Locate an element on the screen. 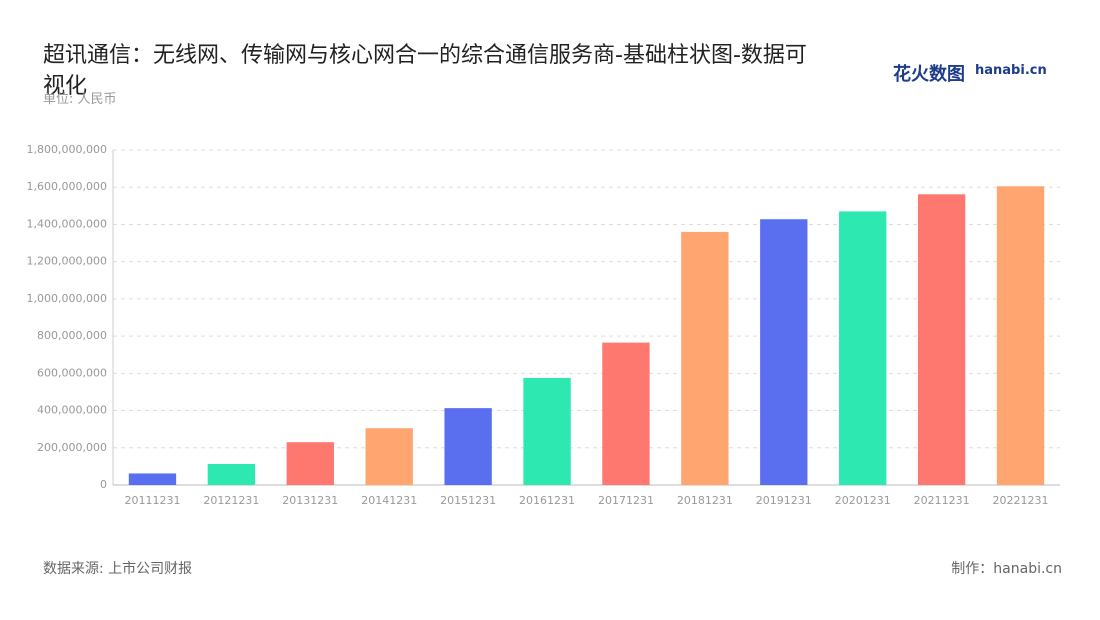  x-tick-label: 20171231 is located at coordinates (626, 500).